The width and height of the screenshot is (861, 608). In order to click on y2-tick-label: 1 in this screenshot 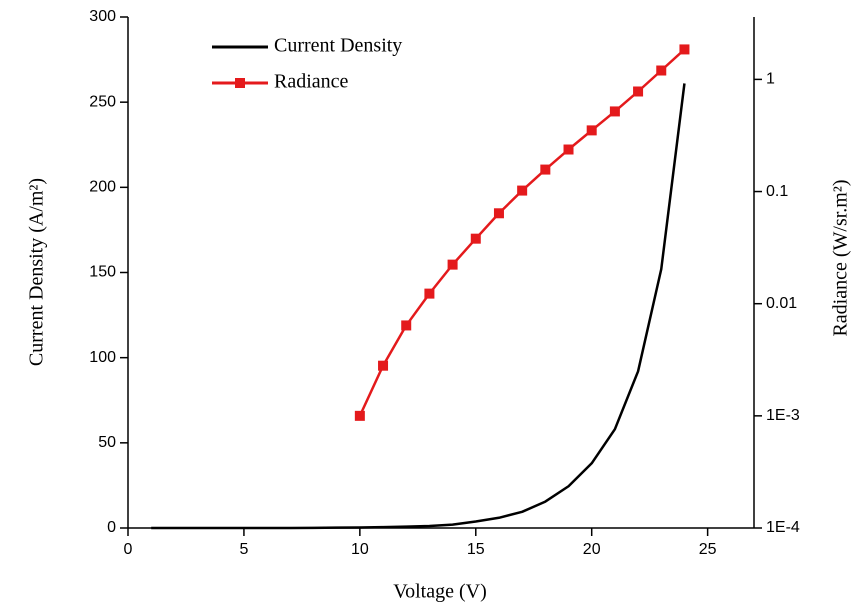, I will do `click(770, 79)`.